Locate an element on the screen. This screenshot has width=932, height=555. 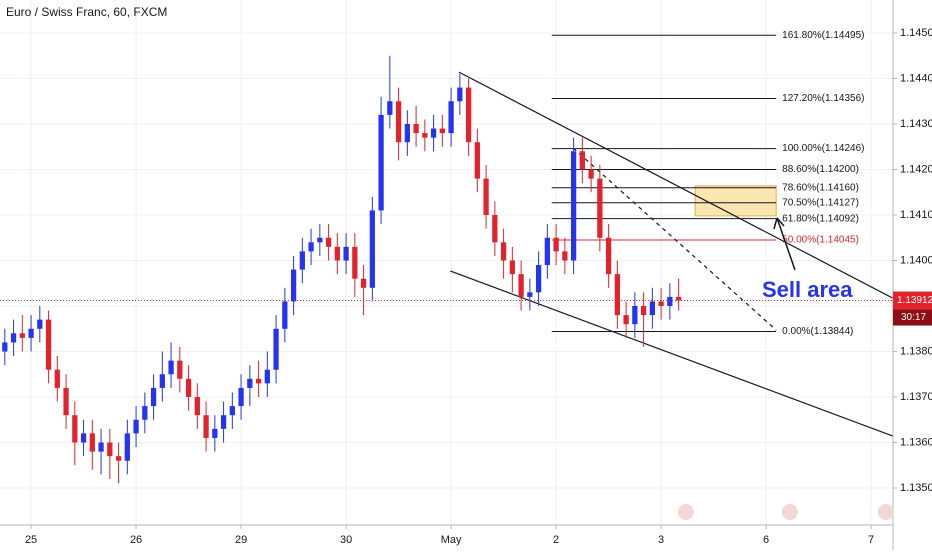
countdown-label: 30:17 is located at coordinates (913, 317).